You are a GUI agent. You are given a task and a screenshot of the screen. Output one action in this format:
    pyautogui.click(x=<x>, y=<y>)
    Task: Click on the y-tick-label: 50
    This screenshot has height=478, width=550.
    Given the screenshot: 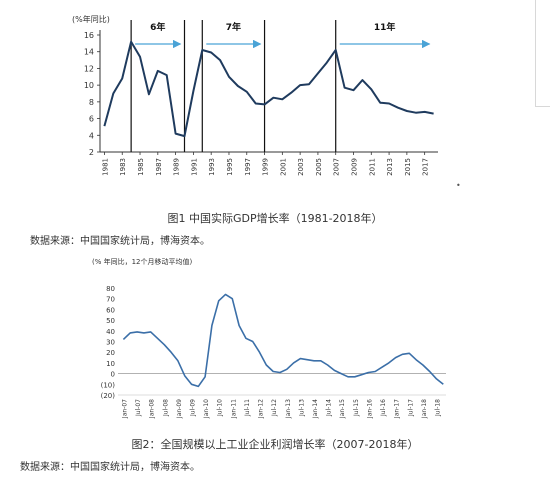 What is the action you would take?
    pyautogui.click(x=110, y=321)
    